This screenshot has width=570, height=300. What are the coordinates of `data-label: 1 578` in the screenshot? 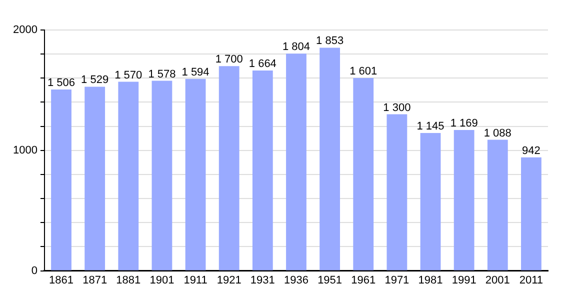 It's located at (162, 74).